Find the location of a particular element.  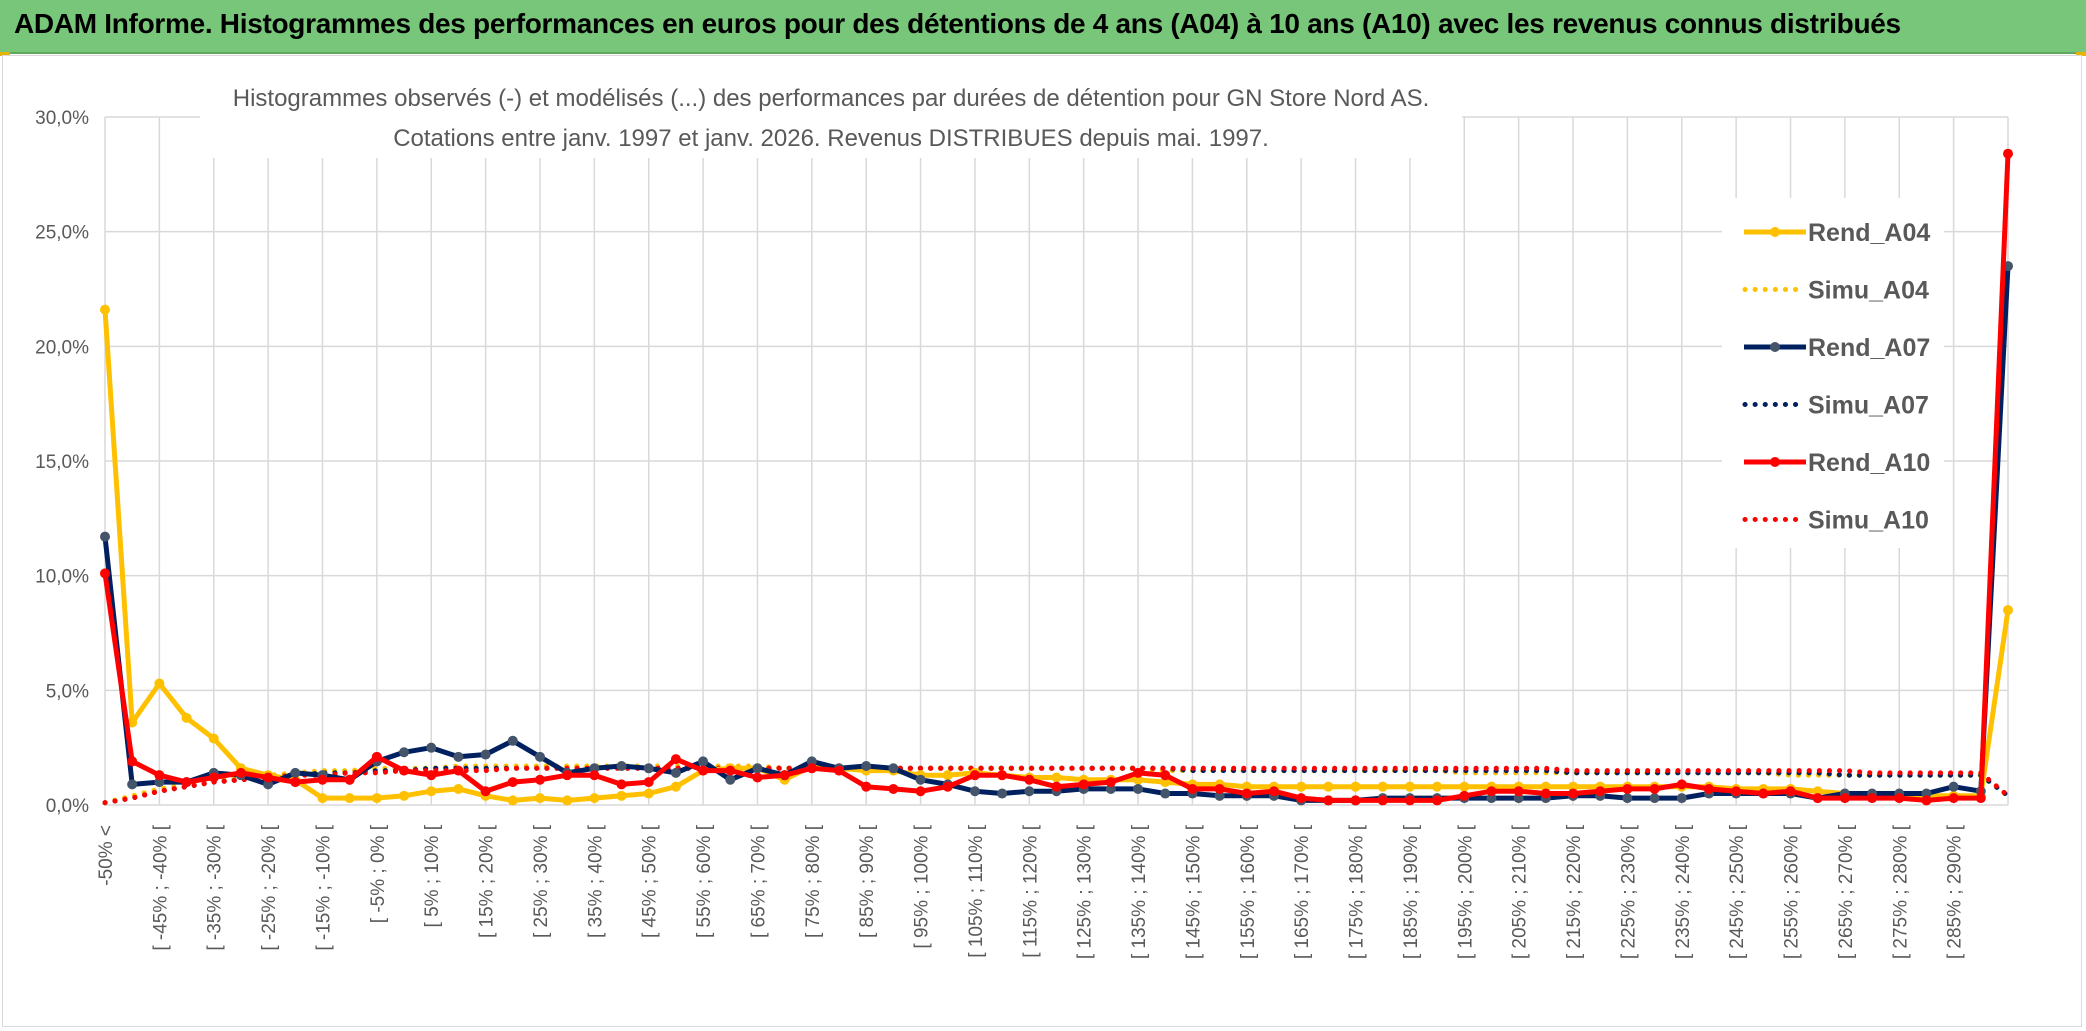

x-tick-label: [ 235% ; 240% [ is located at coordinates (1683, 891).